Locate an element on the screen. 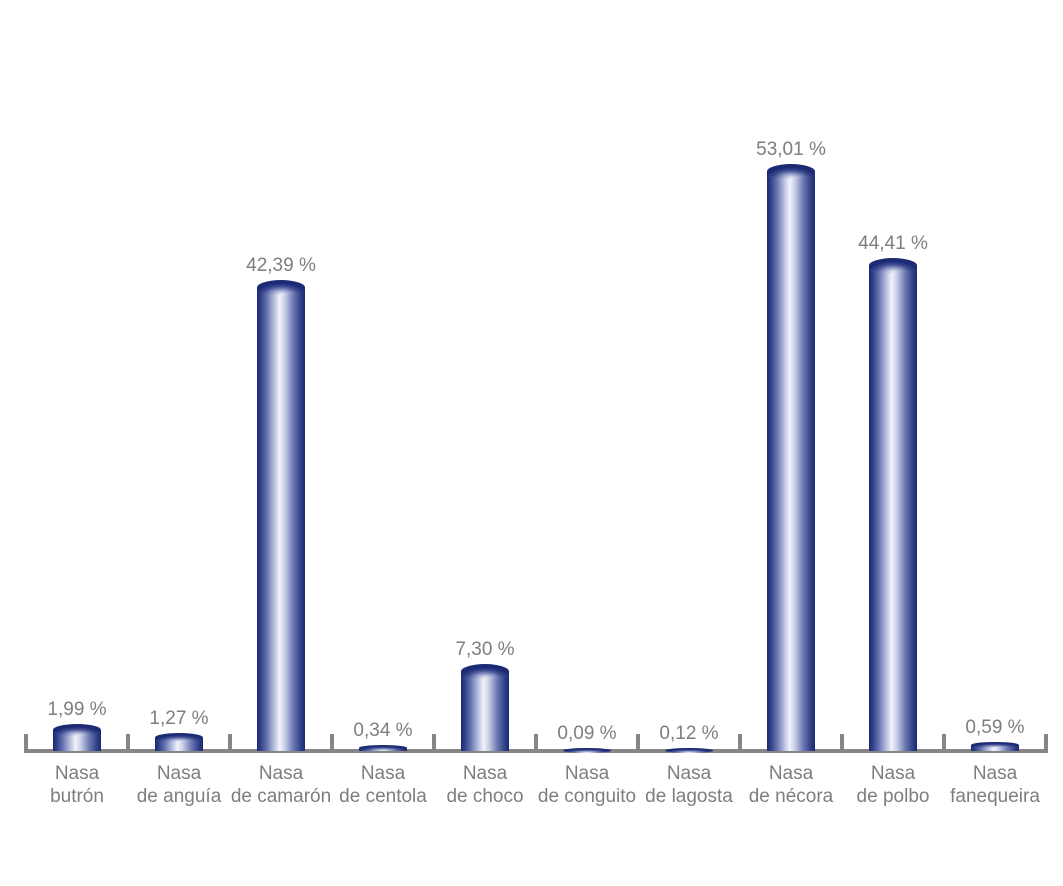 This screenshot has height=886, width=1063. category-label-line: fanequeira is located at coordinates (995, 796).